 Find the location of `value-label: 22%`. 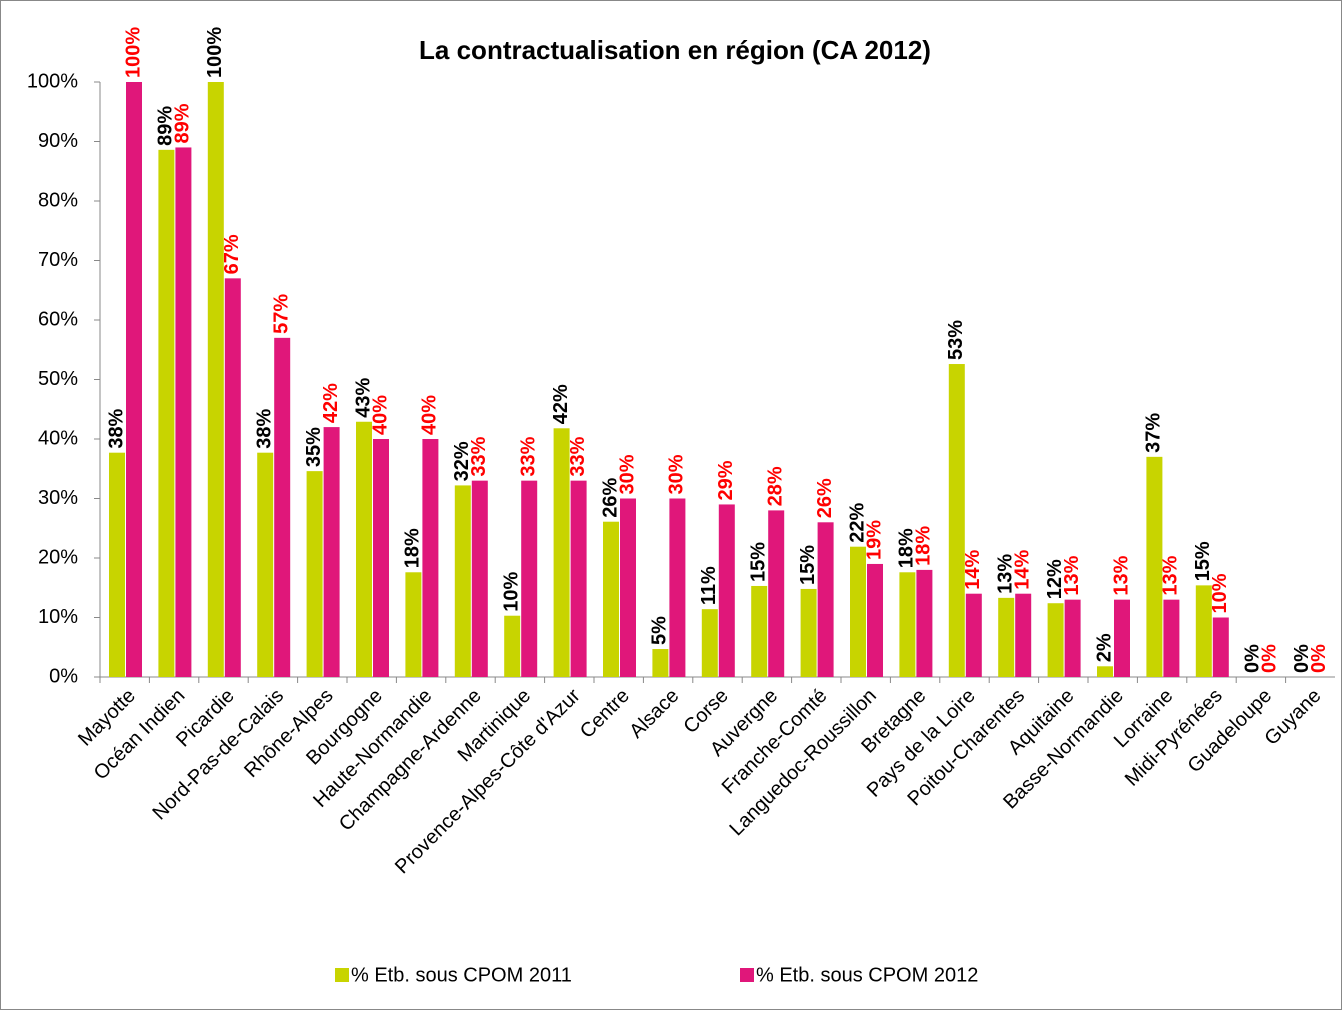

value-label: 22% is located at coordinates (857, 522).